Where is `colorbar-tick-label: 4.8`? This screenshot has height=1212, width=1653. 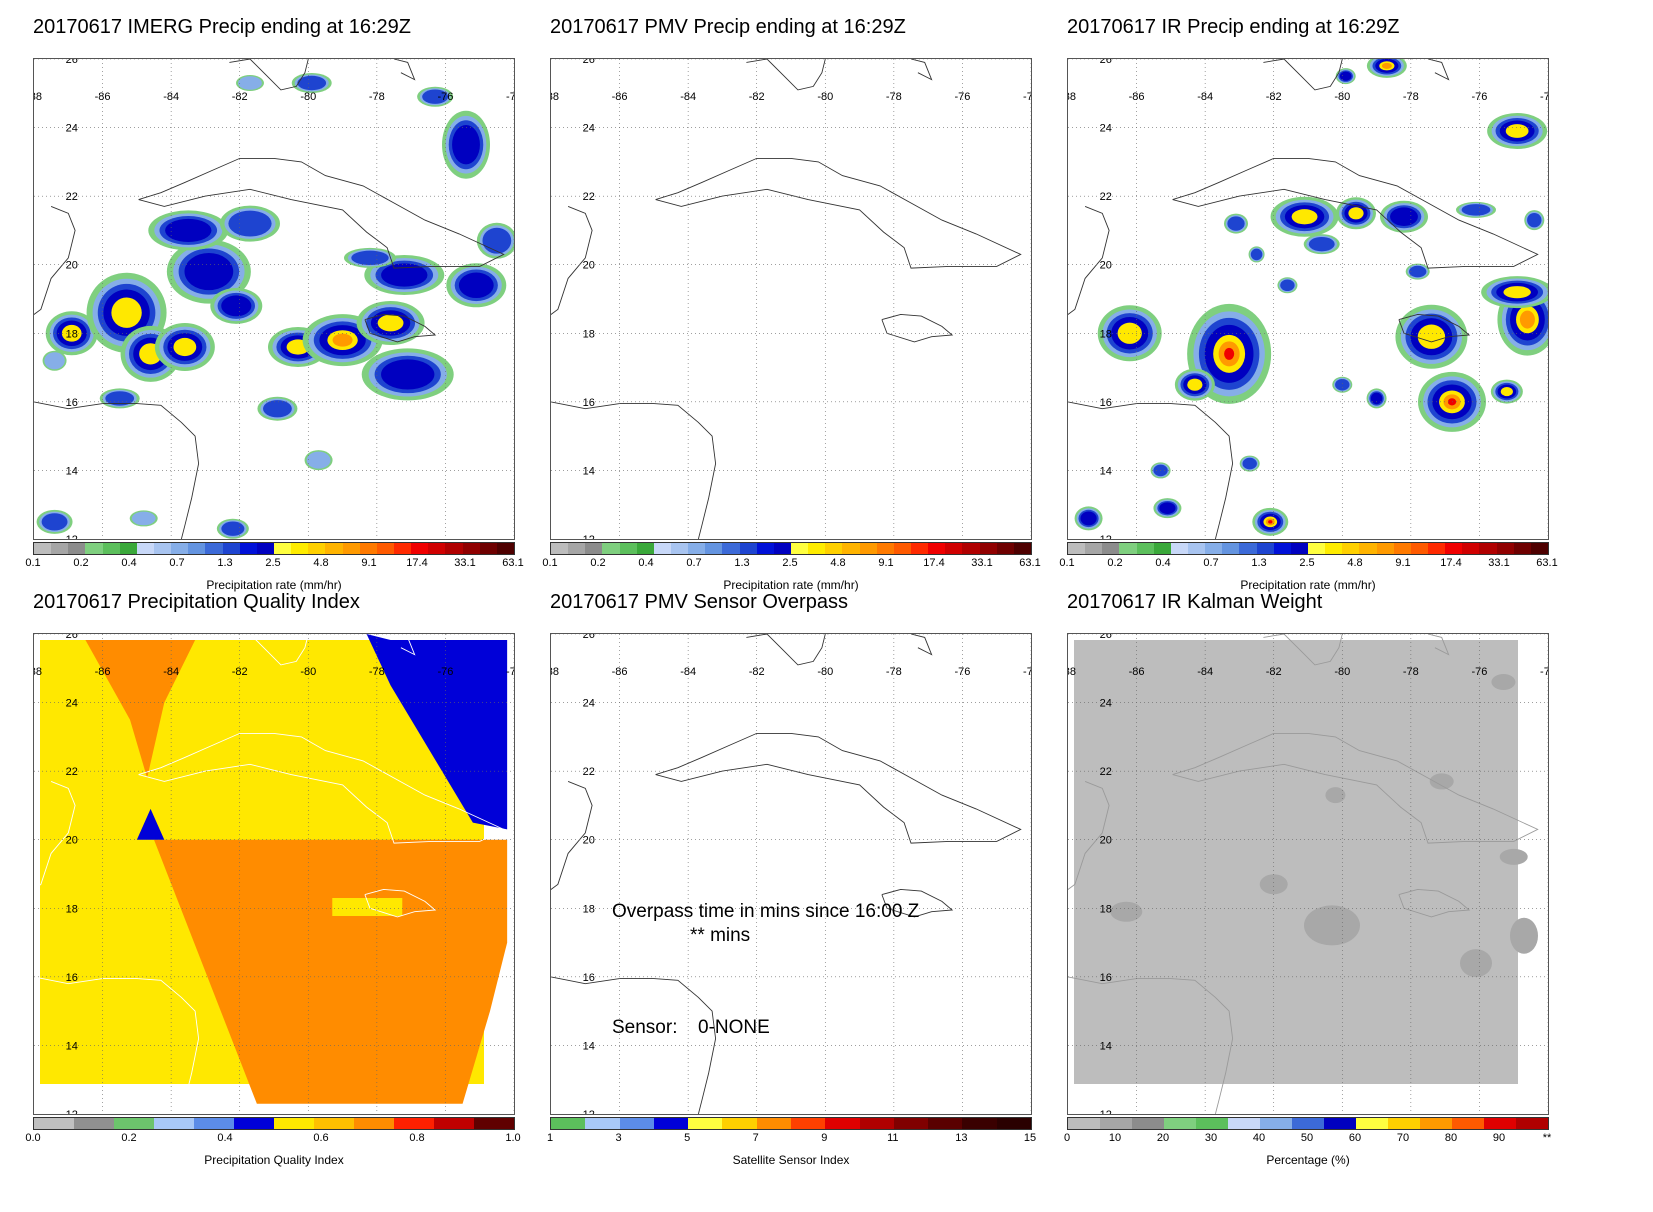
colorbar-tick-label: 4.8 is located at coordinates (1355, 563).